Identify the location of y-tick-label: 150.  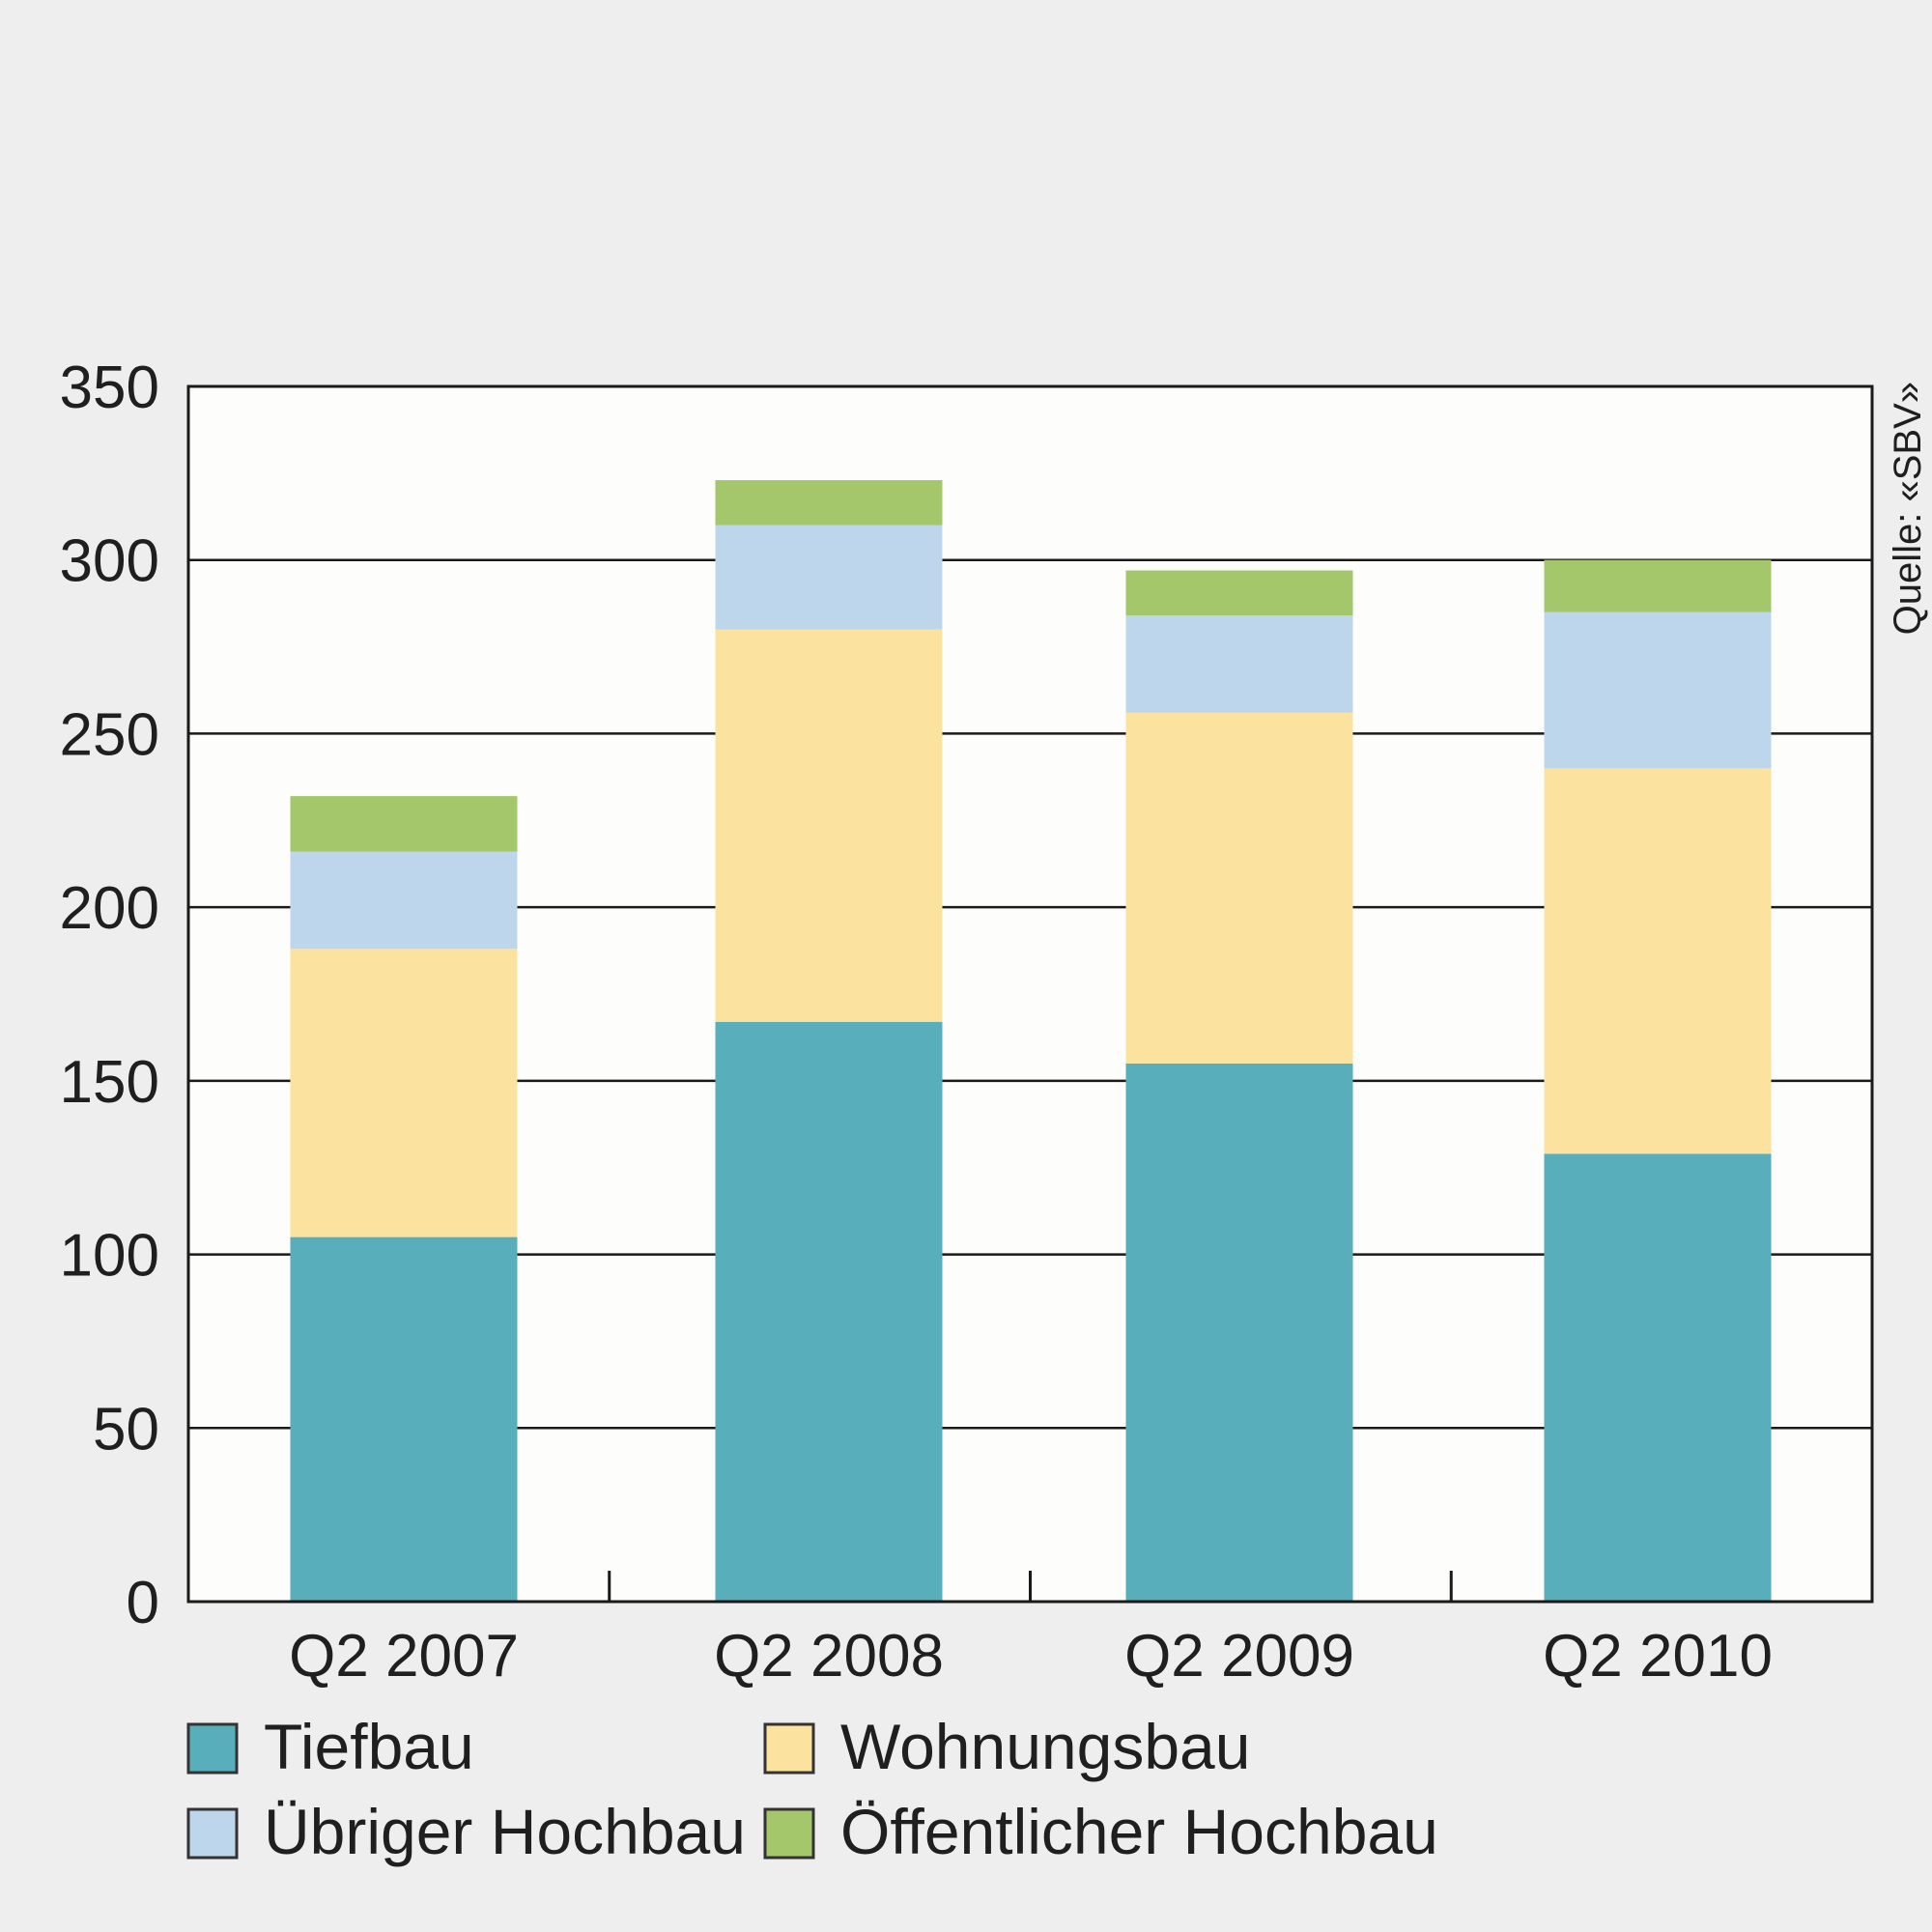
(109, 1082).